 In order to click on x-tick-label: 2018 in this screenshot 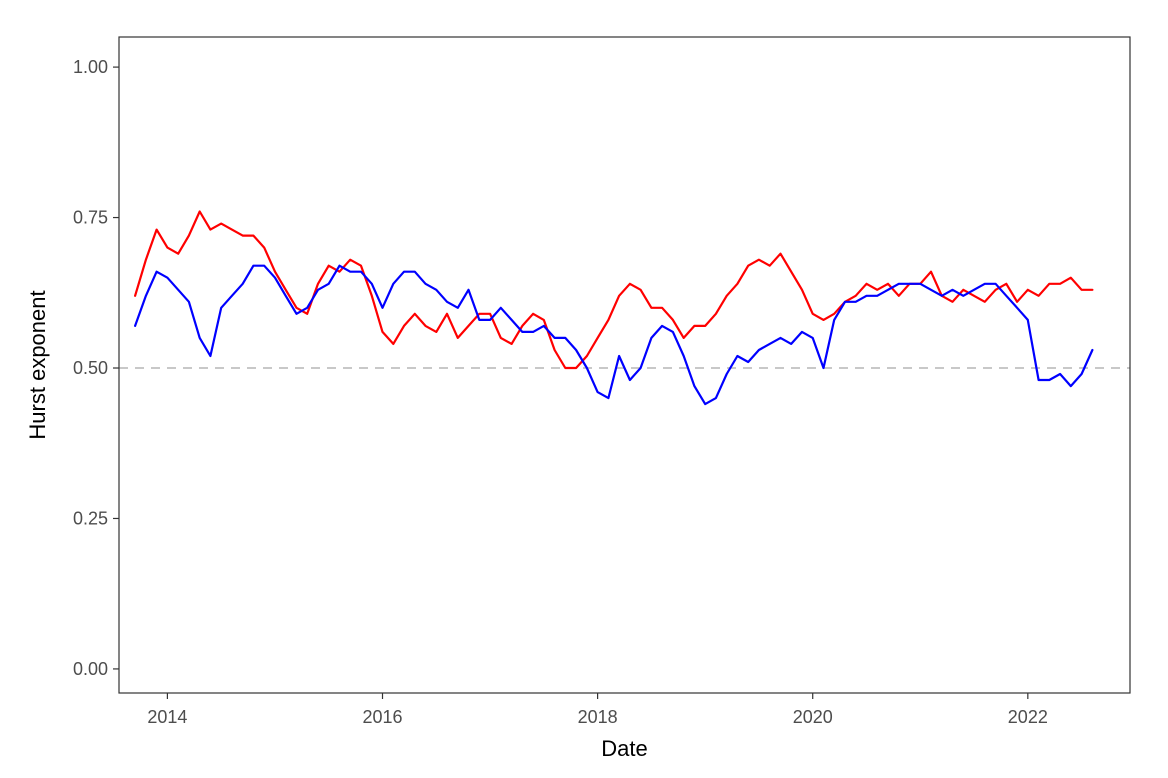, I will do `click(598, 717)`.